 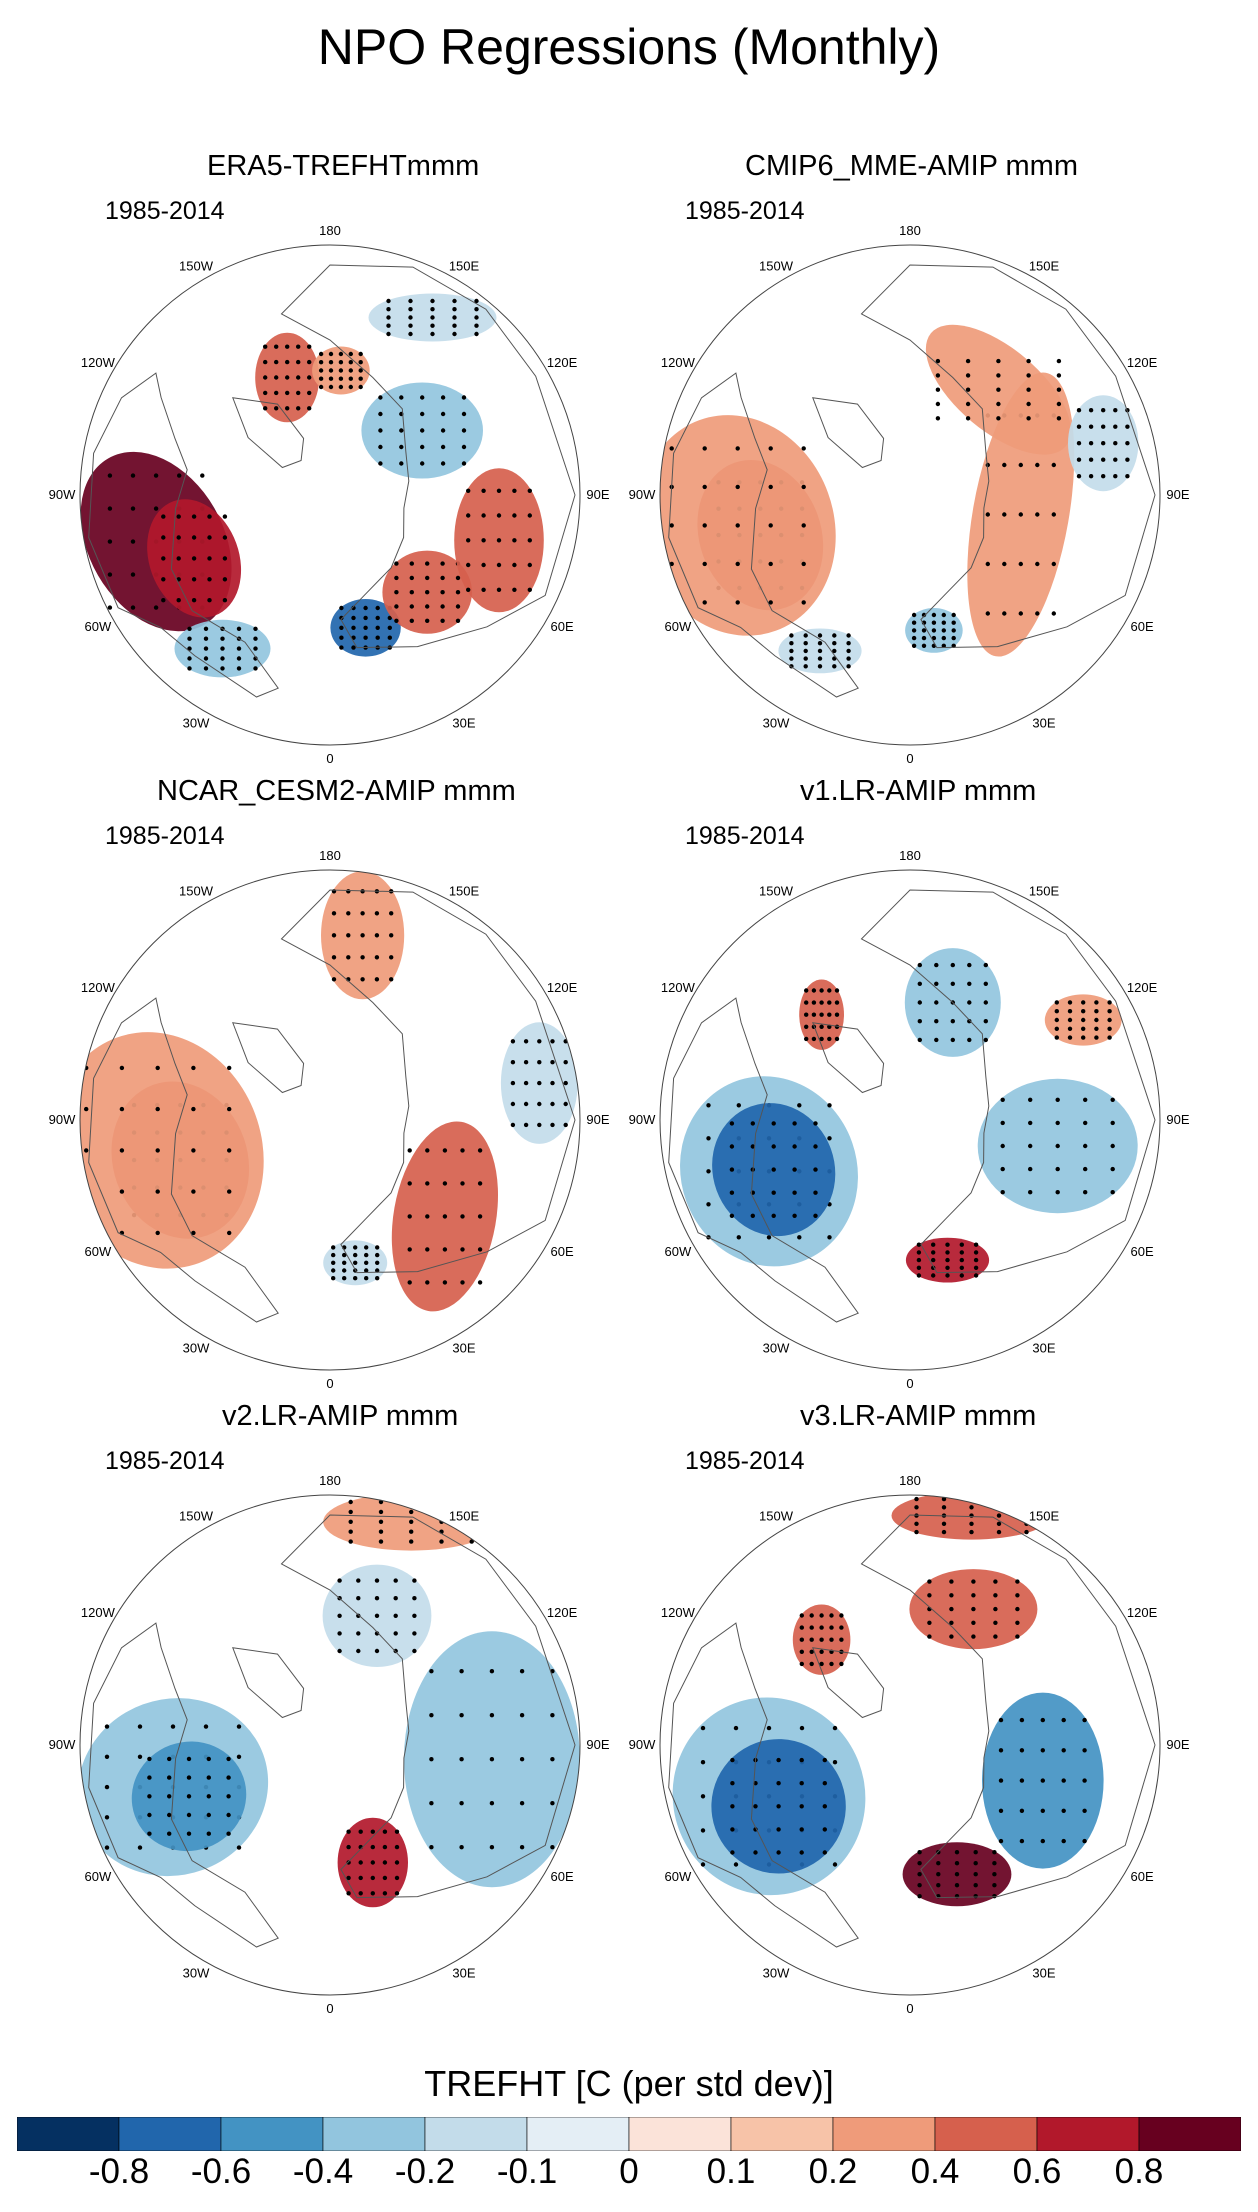 I want to click on longitude-label: 180, so click(x=910, y=1480).